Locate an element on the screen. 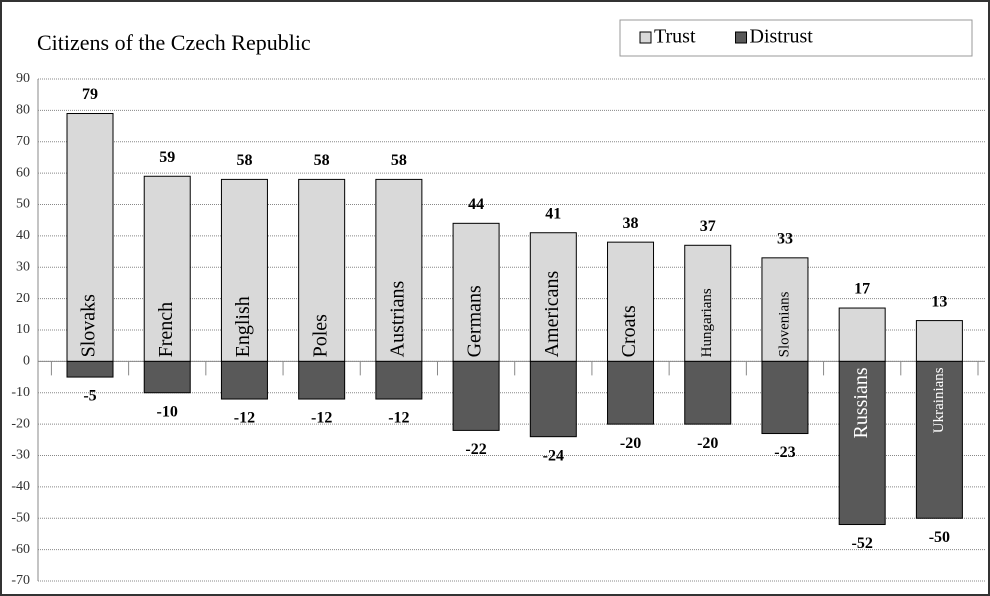 The width and height of the screenshot is (990, 596). value-label: 38 is located at coordinates (631, 223).